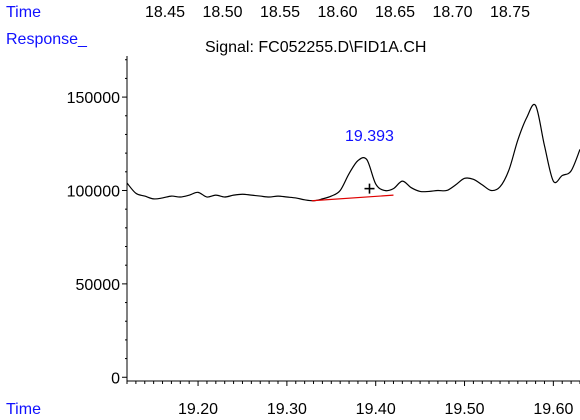 The width and height of the screenshot is (580, 420). Describe the element at coordinates (352, 198) in the screenshot. I see `integration-baseline` at that location.